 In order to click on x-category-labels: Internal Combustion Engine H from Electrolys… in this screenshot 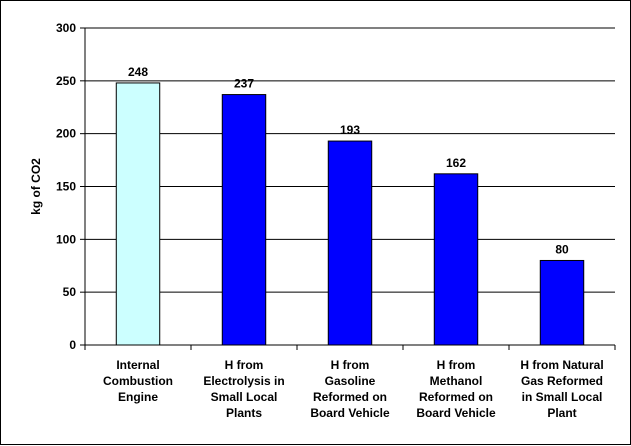, I will do `click(353, 389)`.